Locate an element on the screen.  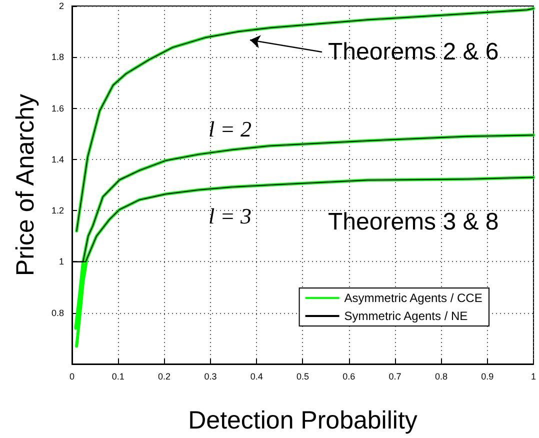
x-tick-label: 0 is located at coordinates (72, 377).